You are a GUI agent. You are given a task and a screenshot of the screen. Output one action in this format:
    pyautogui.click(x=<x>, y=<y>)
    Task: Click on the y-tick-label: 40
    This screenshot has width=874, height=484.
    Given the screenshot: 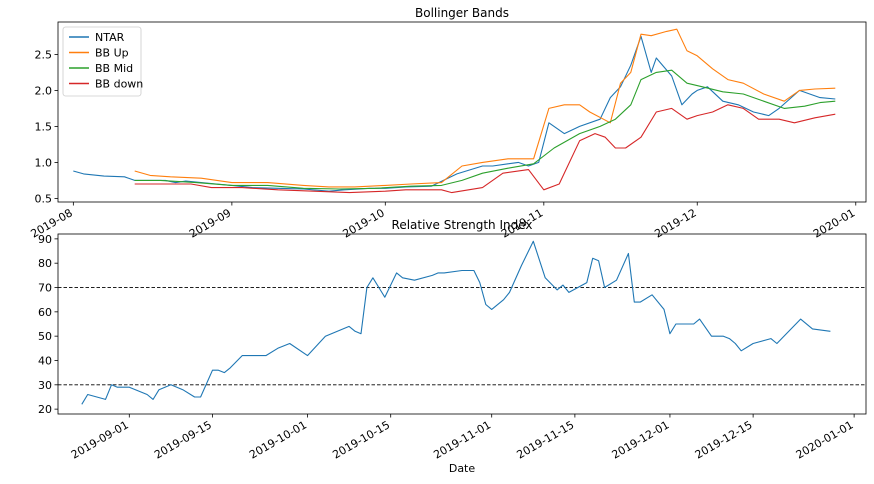 What is the action you would take?
    pyautogui.click(x=45, y=360)
    